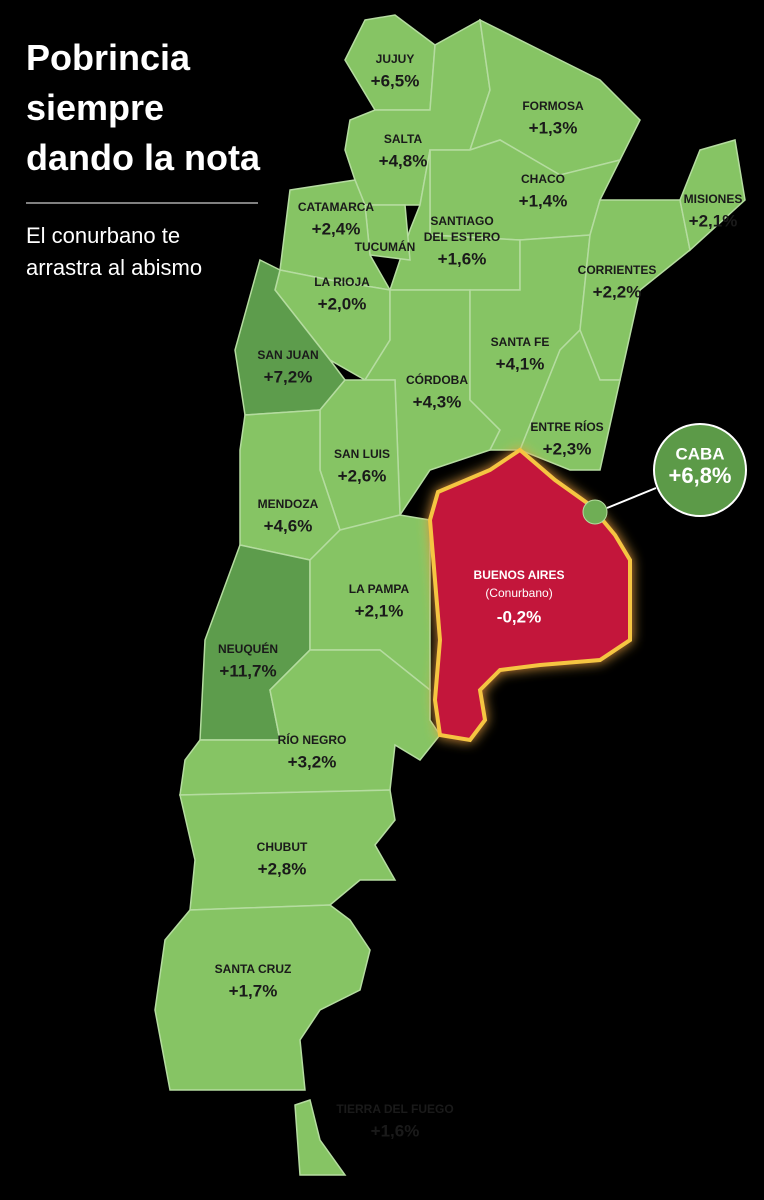 The image size is (764, 1200). I want to click on province-name: LA PAMPA, so click(379, 589).